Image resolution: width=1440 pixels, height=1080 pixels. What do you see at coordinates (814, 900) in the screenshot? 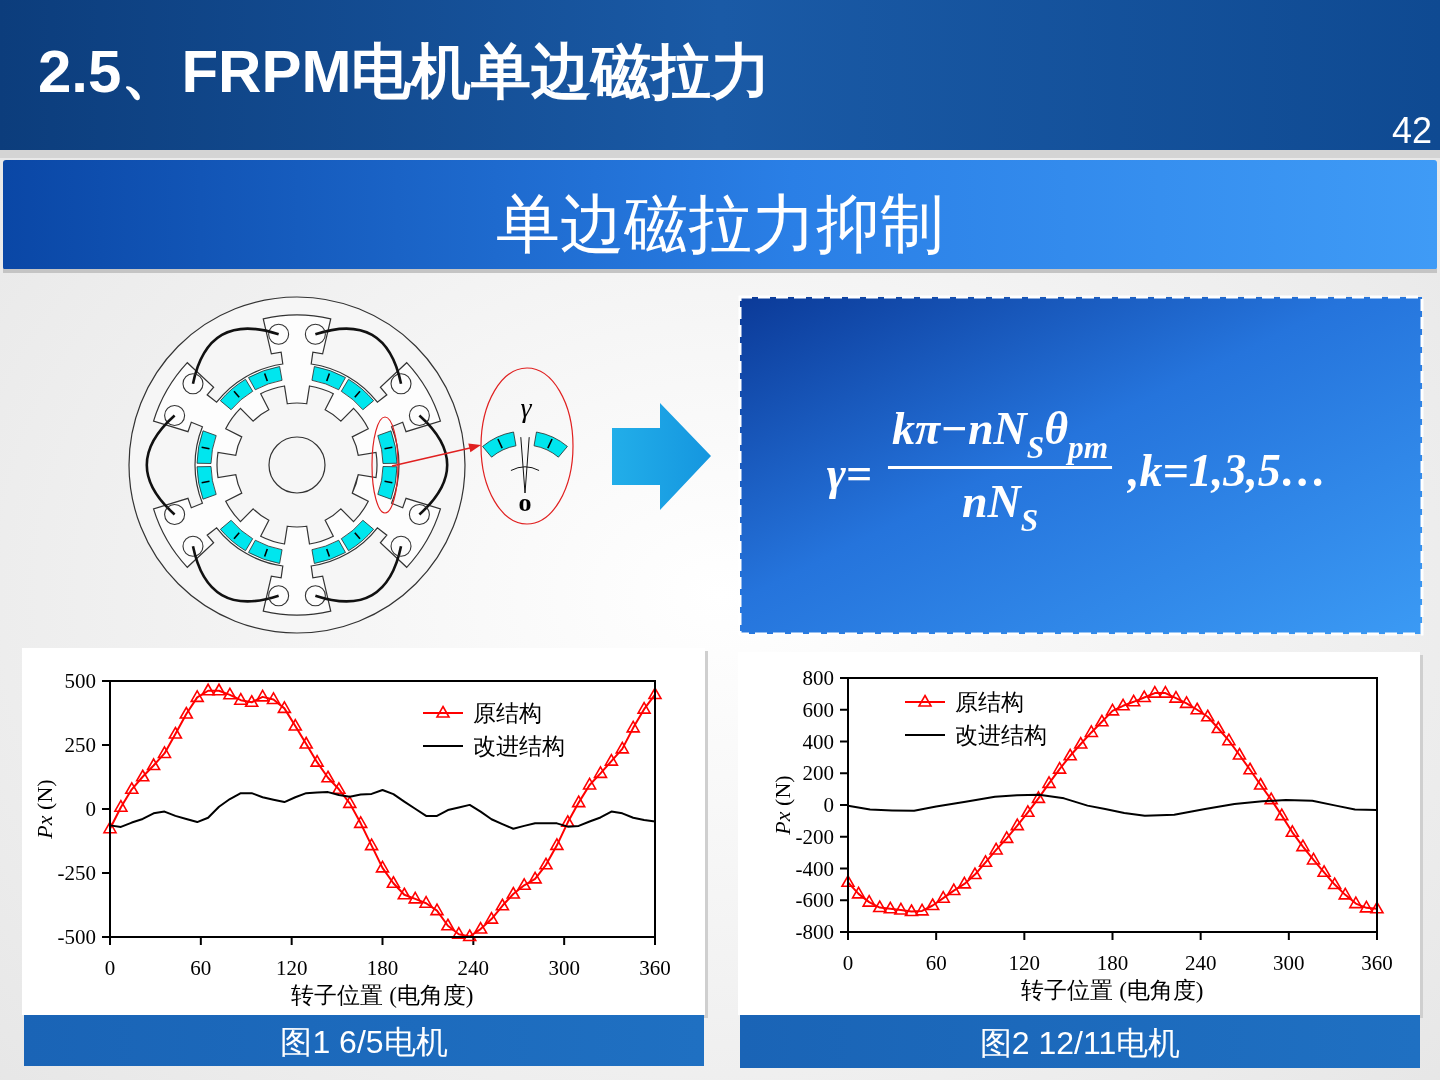
I see `y-tick-label: -600` at bounding box center [814, 900].